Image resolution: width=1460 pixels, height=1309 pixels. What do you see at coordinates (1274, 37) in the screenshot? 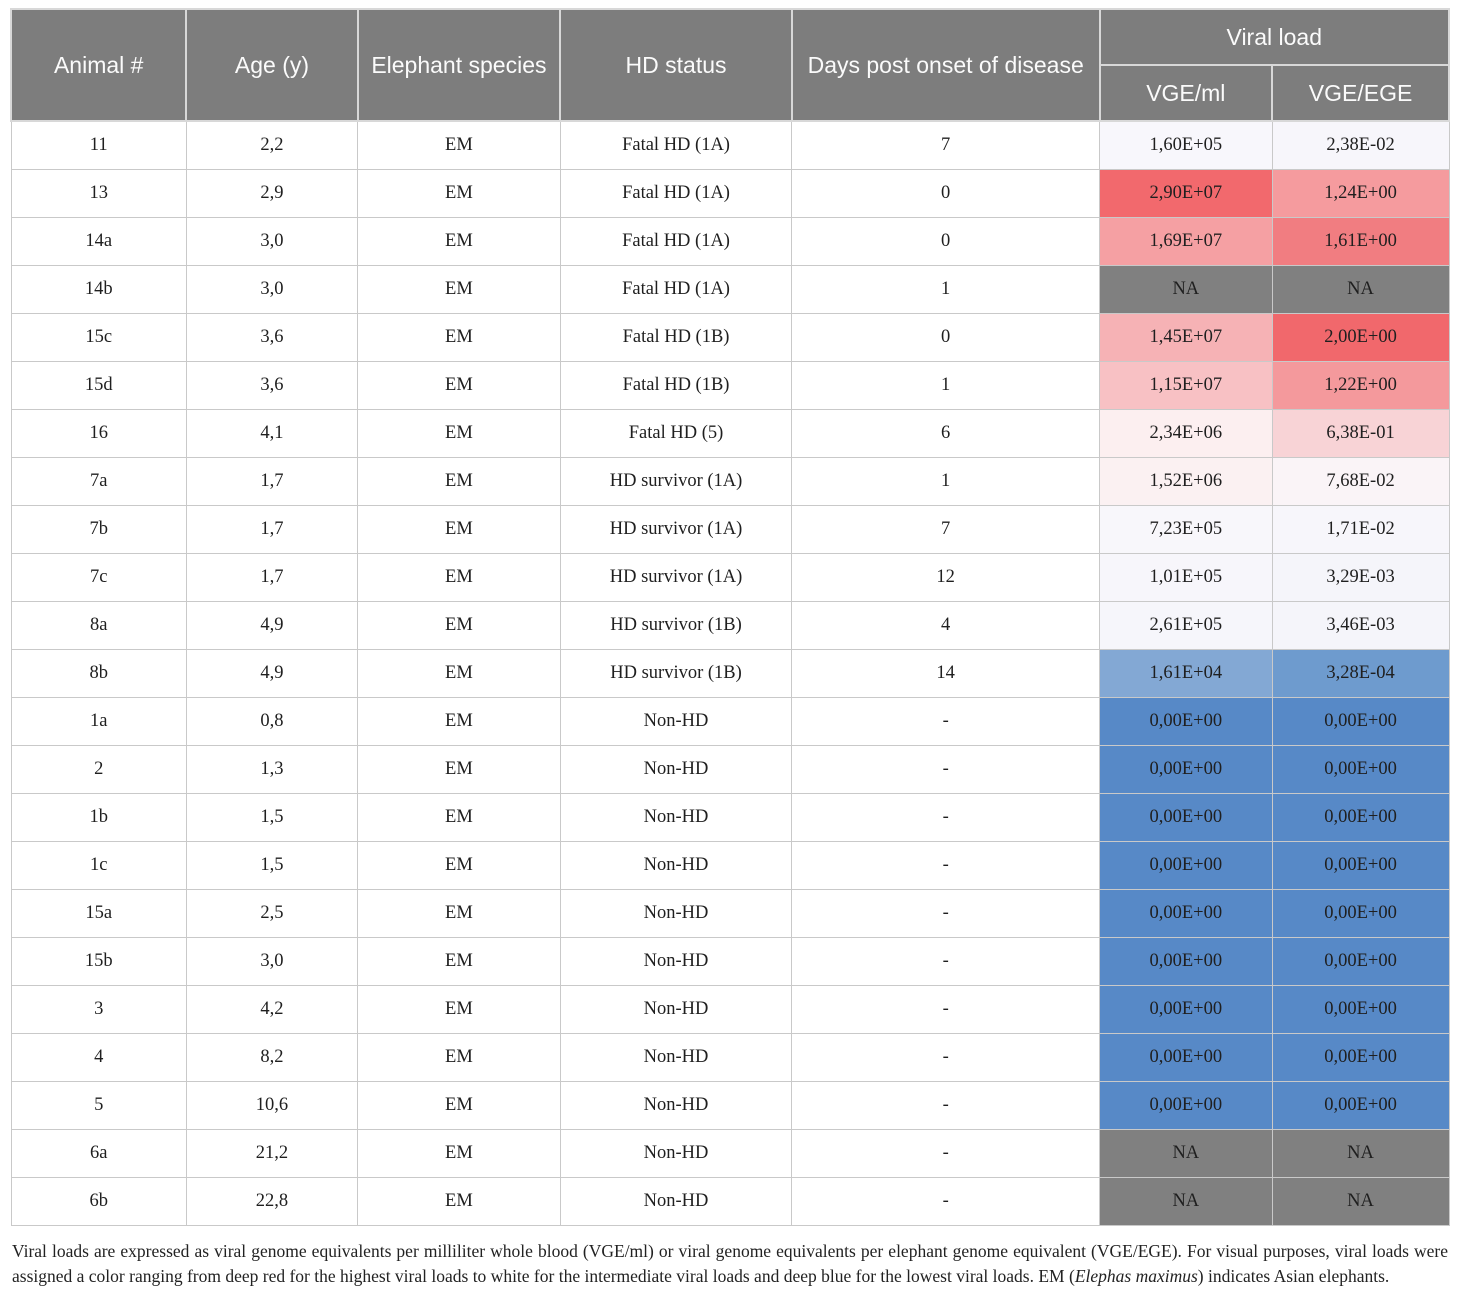
I see `column-header-viral-load: Viral load` at bounding box center [1274, 37].